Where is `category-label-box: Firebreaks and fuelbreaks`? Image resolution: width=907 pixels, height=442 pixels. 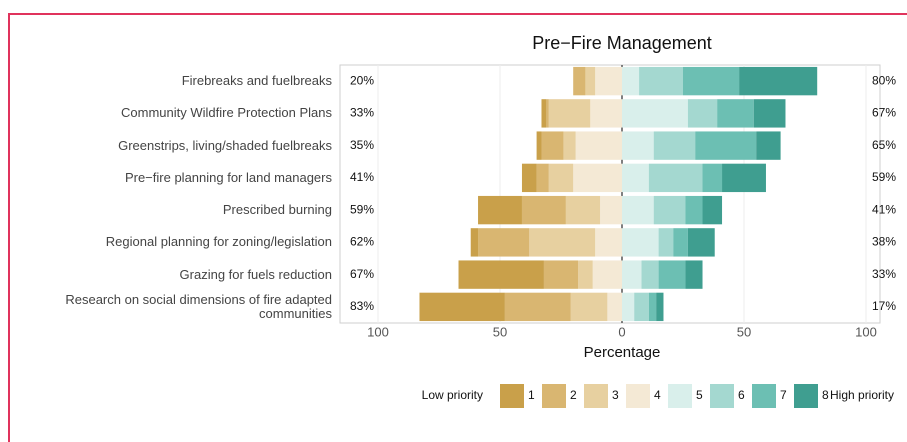
category-label-box: Firebreaks and fuelbreaks is located at coordinates (257, 81).